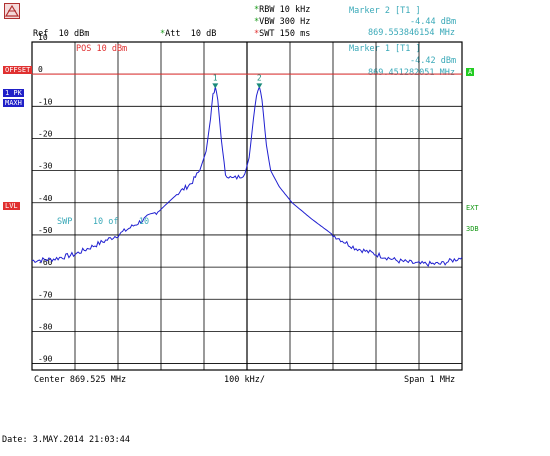  Describe the element at coordinates (470, 72) in the screenshot. I see `a-badge: A` at that location.